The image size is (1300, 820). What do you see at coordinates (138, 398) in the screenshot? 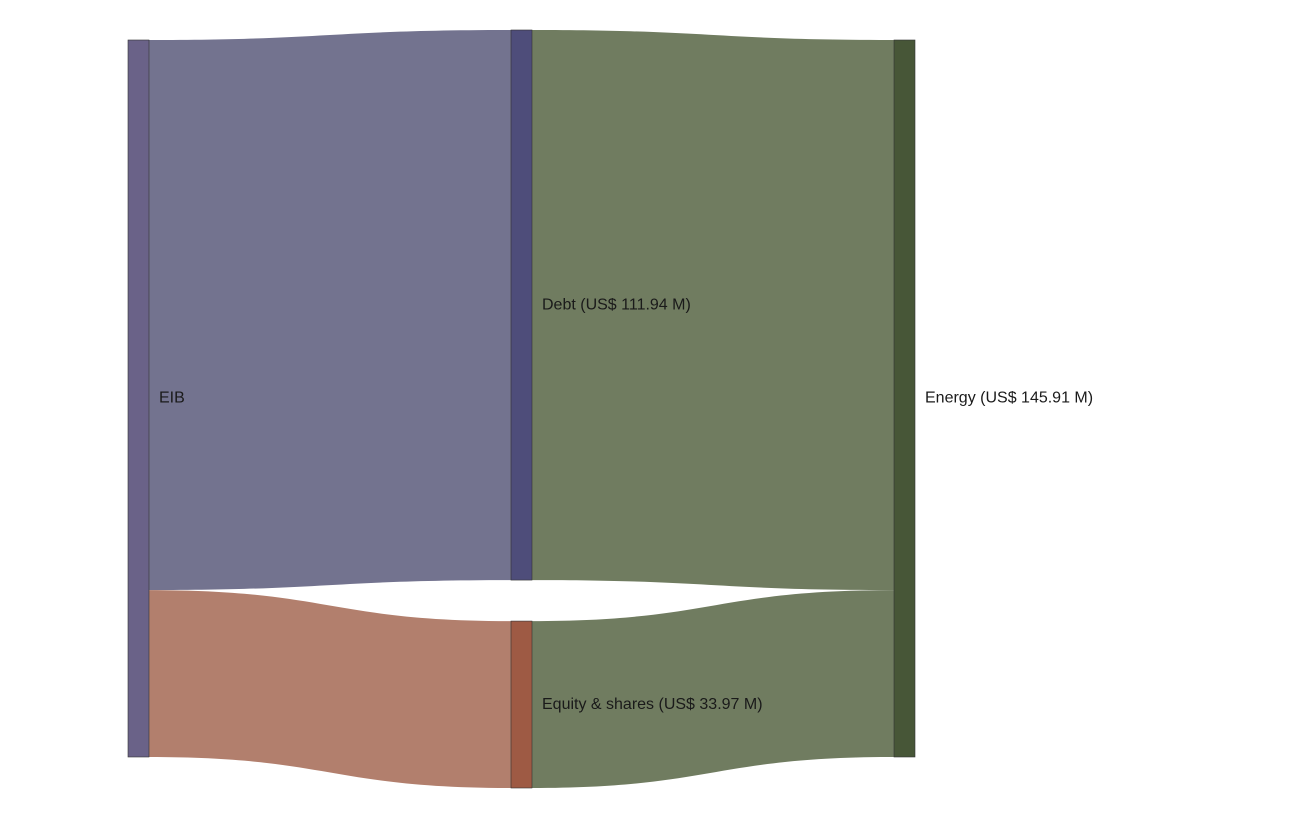
I see `node-eib` at bounding box center [138, 398].